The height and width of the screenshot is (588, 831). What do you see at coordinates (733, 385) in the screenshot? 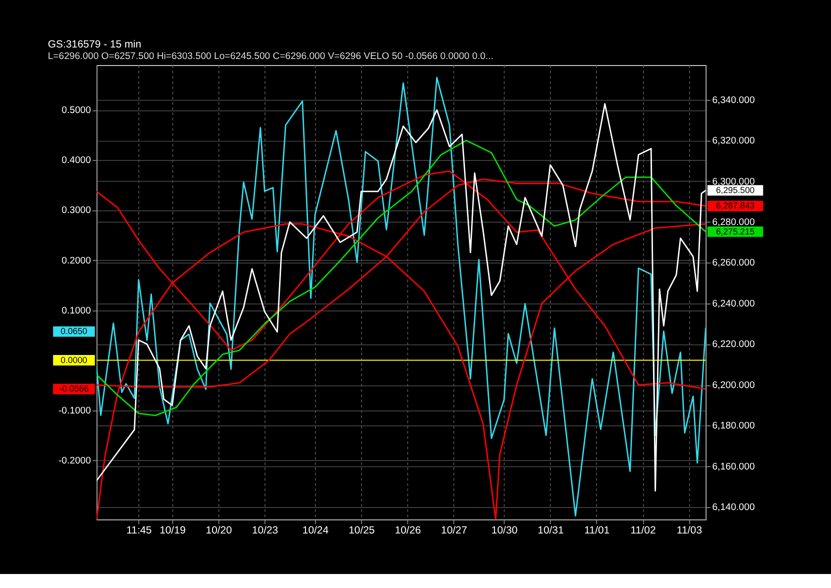
I see `y2-tick-label: 6,200.000` at bounding box center [733, 385].